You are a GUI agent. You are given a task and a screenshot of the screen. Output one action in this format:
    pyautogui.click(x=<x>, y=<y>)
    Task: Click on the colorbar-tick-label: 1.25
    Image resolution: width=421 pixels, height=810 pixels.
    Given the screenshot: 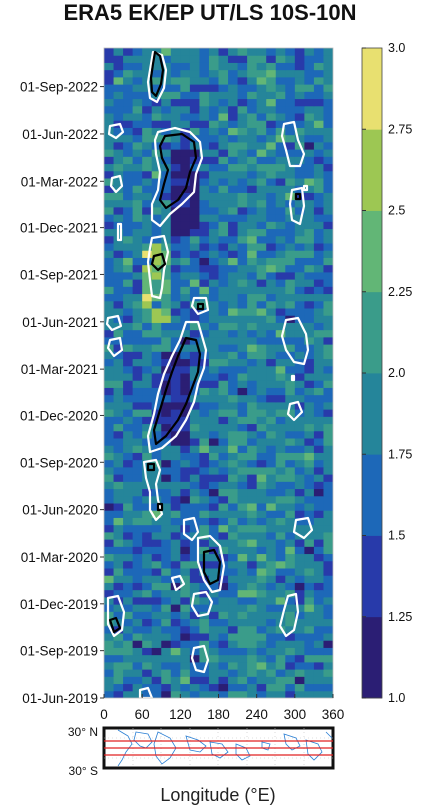 What is the action you would take?
    pyautogui.click(x=400, y=617)
    